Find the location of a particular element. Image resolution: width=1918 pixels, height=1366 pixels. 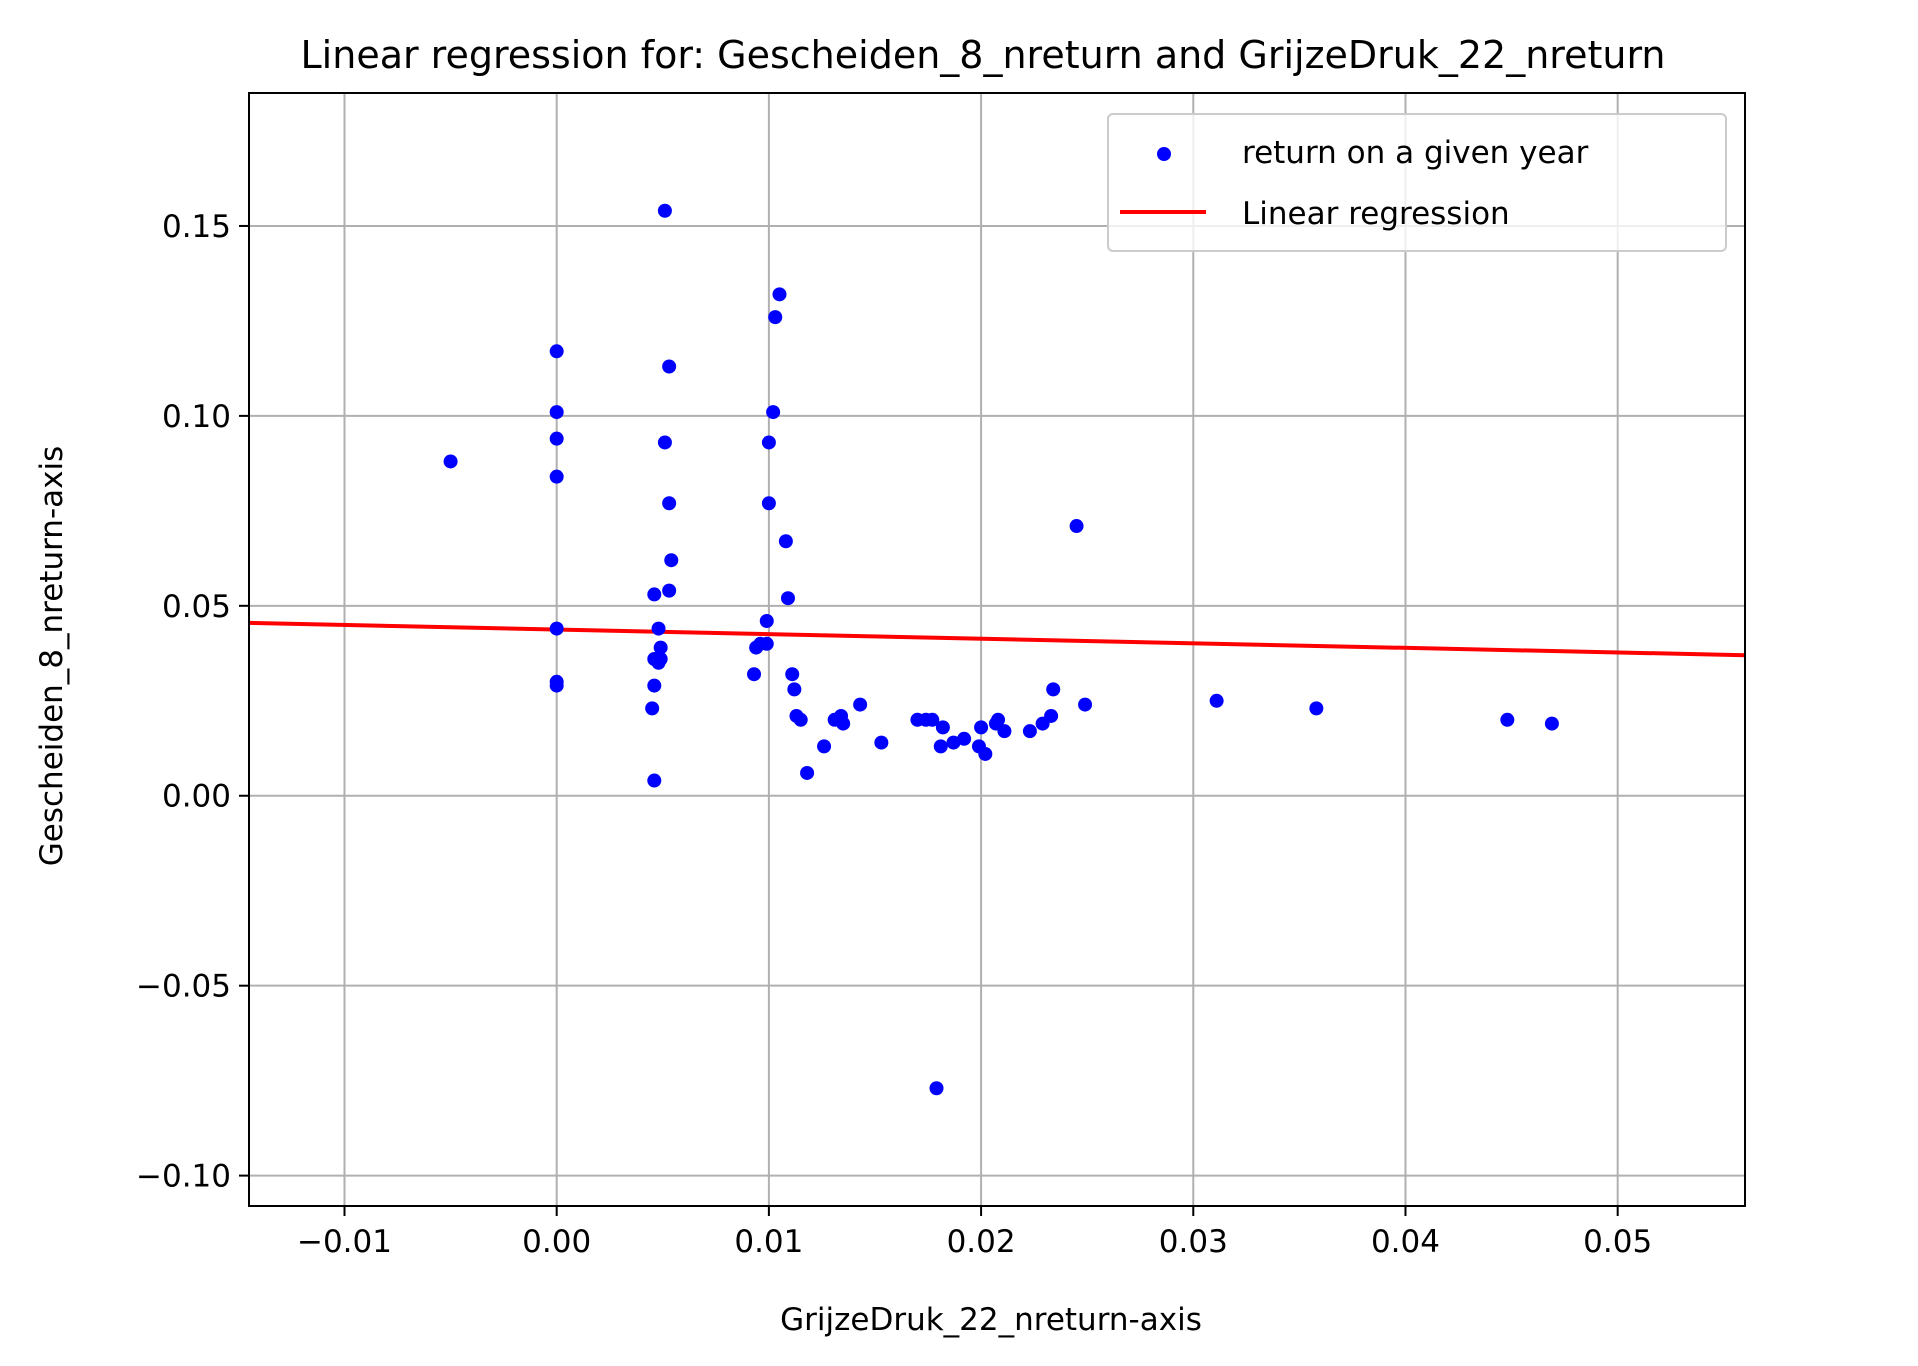

y-tick-label: 0.05 is located at coordinates (196, 607).